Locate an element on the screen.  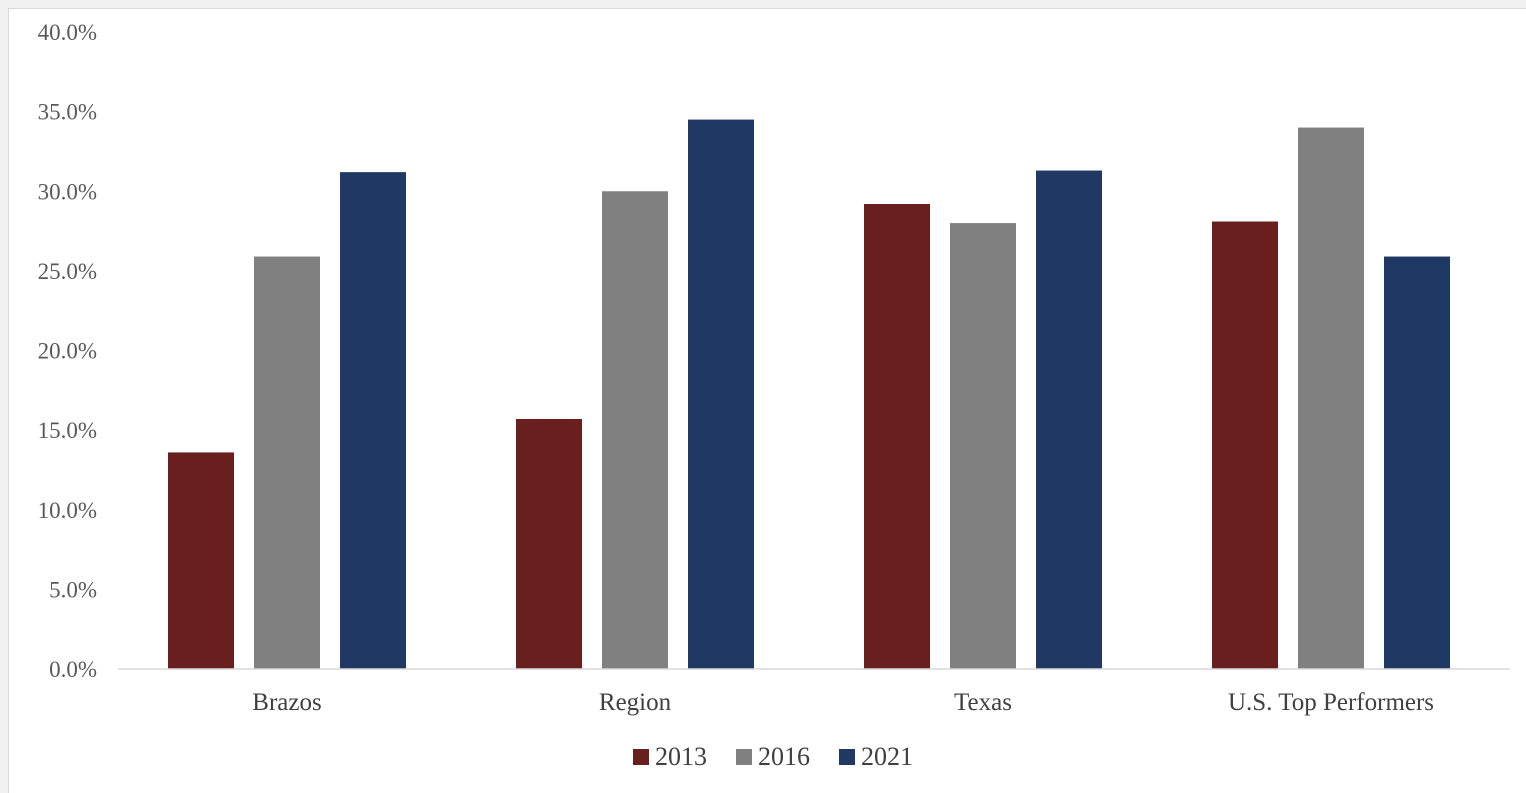
y-tick-label: 0.0% is located at coordinates (73, 669).